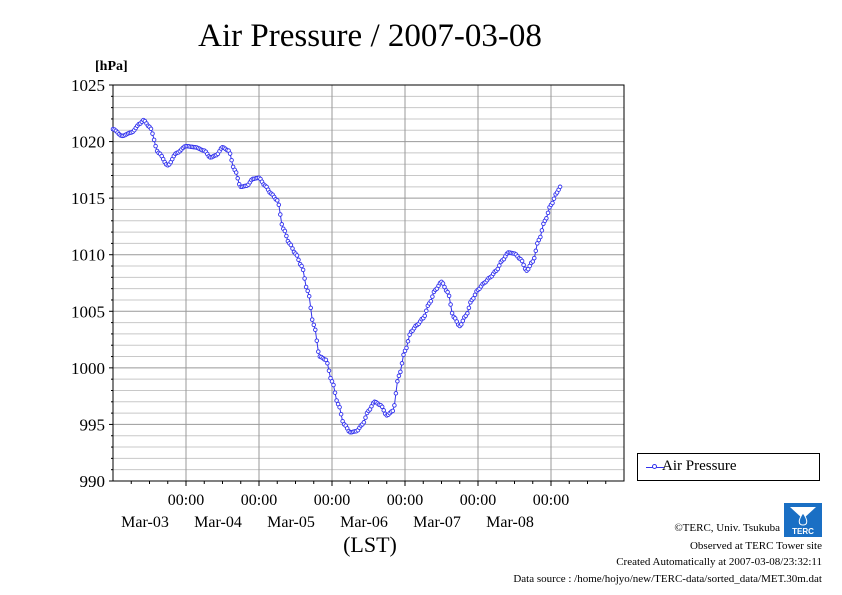  What do you see at coordinates (437, 522) in the screenshot?
I see `x-tick-date-label: Mar-07` at bounding box center [437, 522].